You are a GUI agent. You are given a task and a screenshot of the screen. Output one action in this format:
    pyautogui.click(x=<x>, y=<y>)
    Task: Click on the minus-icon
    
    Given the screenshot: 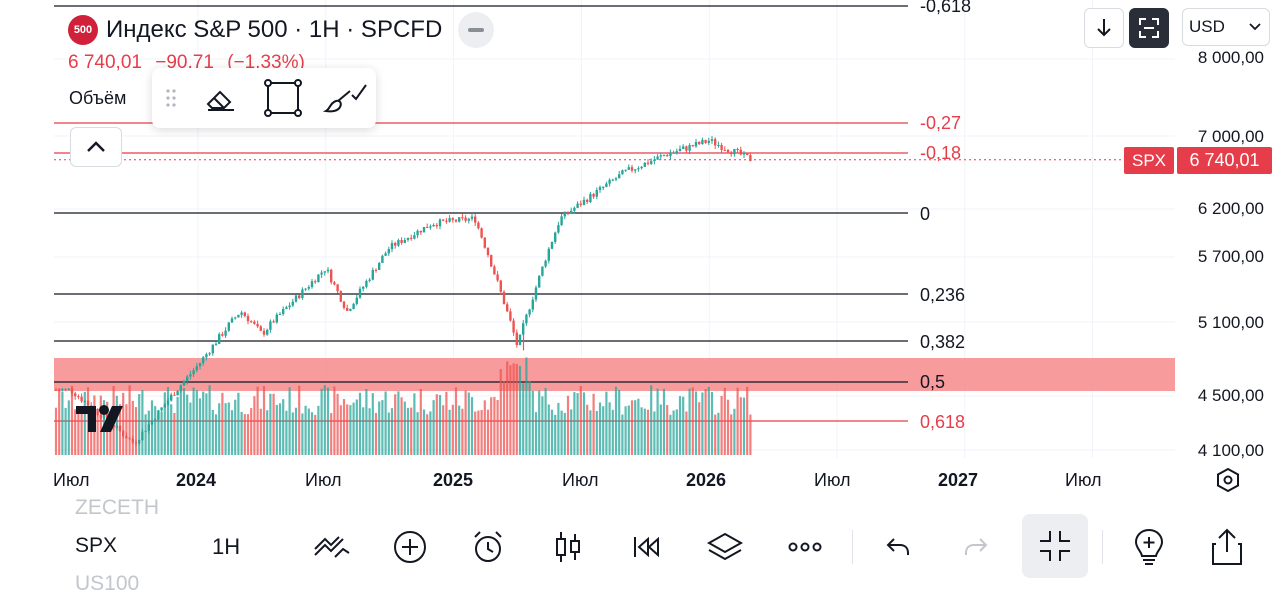 What is the action you would take?
    pyautogui.click(x=476, y=30)
    